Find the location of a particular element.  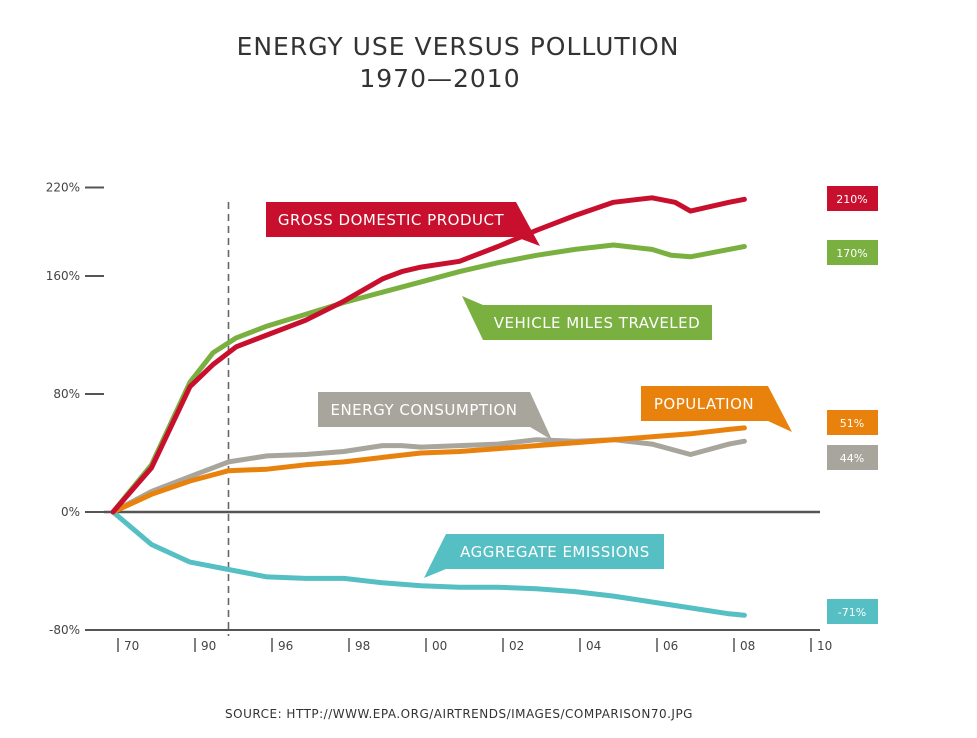

y-tick-label: -80% is located at coordinates (64, 630).